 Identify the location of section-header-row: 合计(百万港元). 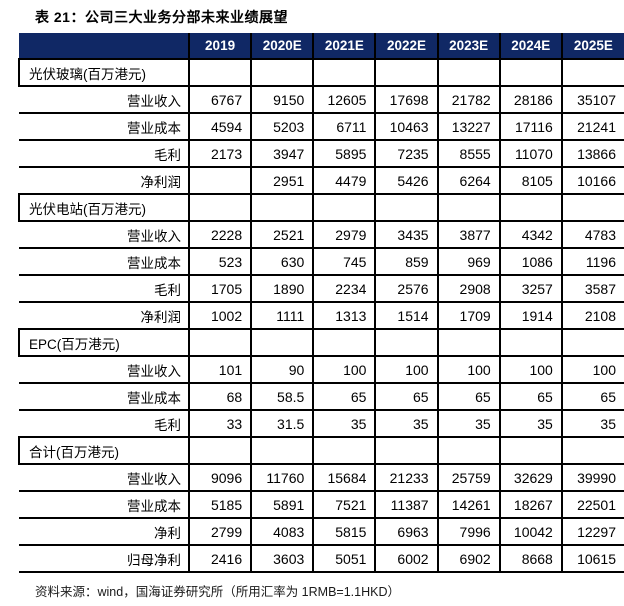
(321, 450).